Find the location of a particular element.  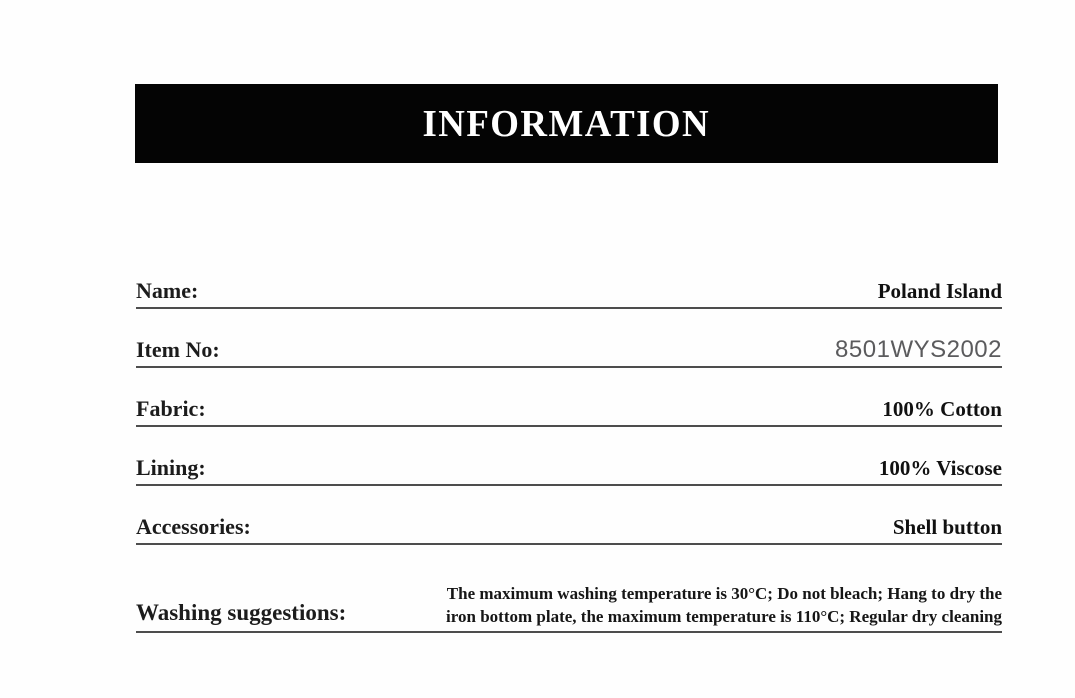

spec-row-item-no: Item No: 8501WYS2002 is located at coordinates (569, 352).